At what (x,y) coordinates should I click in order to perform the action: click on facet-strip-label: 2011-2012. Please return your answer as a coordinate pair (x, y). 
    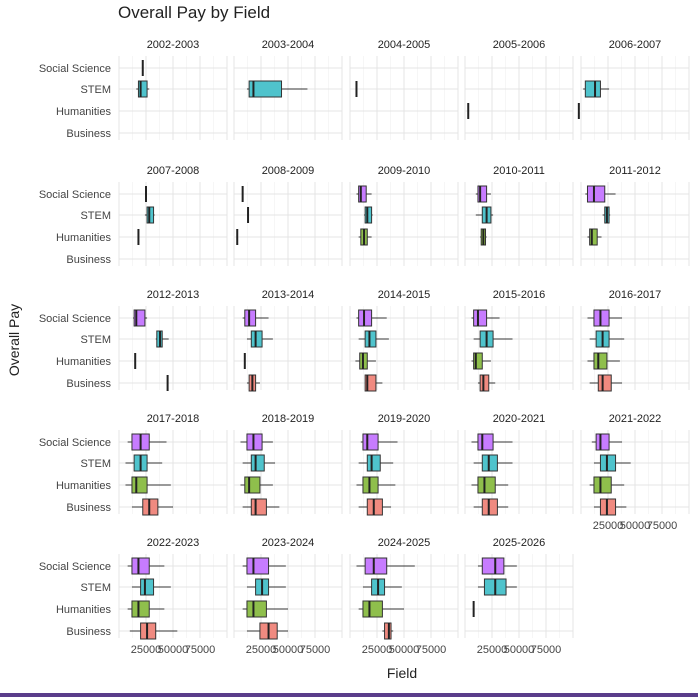
    Looking at the image, I should click on (635, 171).